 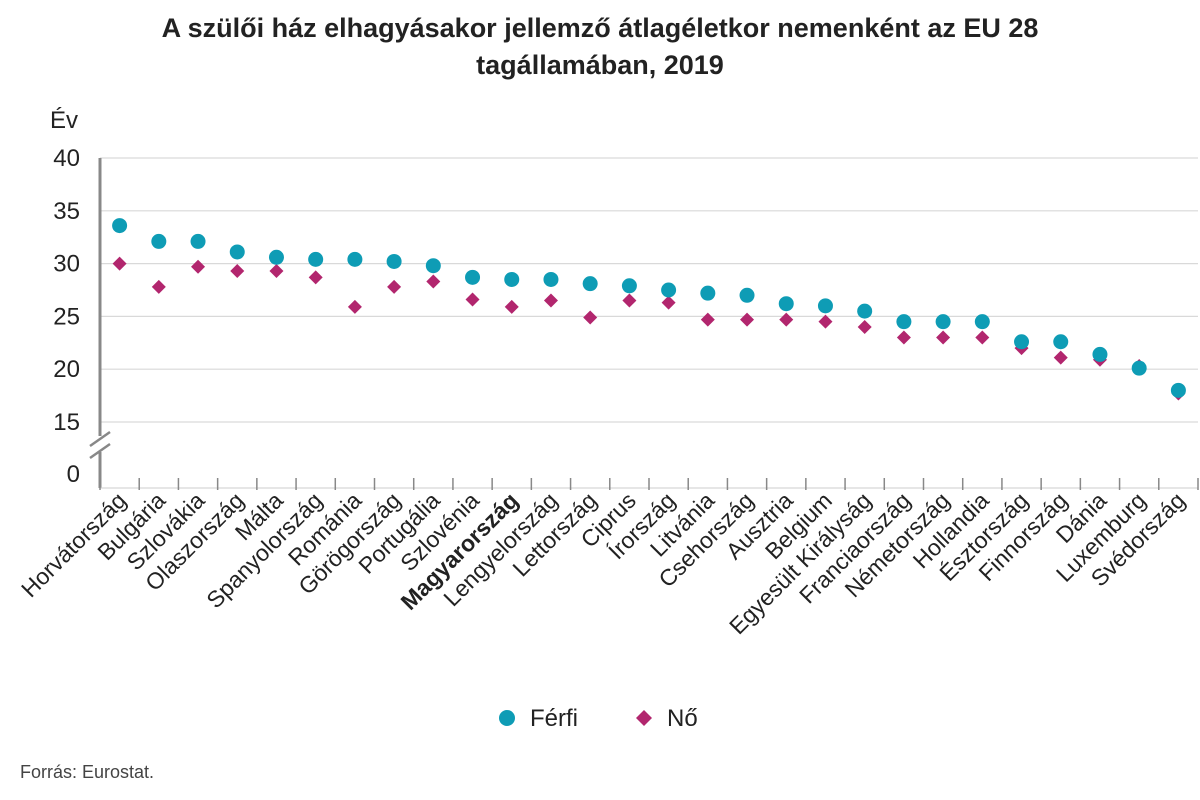 I want to click on chart-title-line2: tagállamában, 2019, so click(x=600, y=65).